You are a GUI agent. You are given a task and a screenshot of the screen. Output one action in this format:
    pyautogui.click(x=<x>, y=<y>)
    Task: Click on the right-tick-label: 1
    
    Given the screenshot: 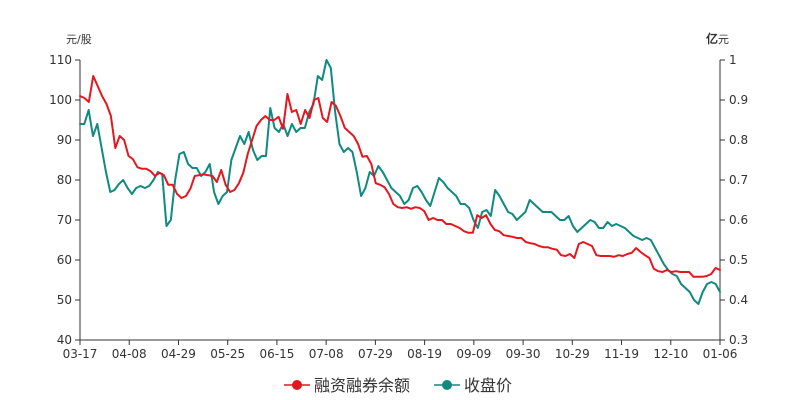 What is the action you would take?
    pyautogui.click(x=733, y=60)
    